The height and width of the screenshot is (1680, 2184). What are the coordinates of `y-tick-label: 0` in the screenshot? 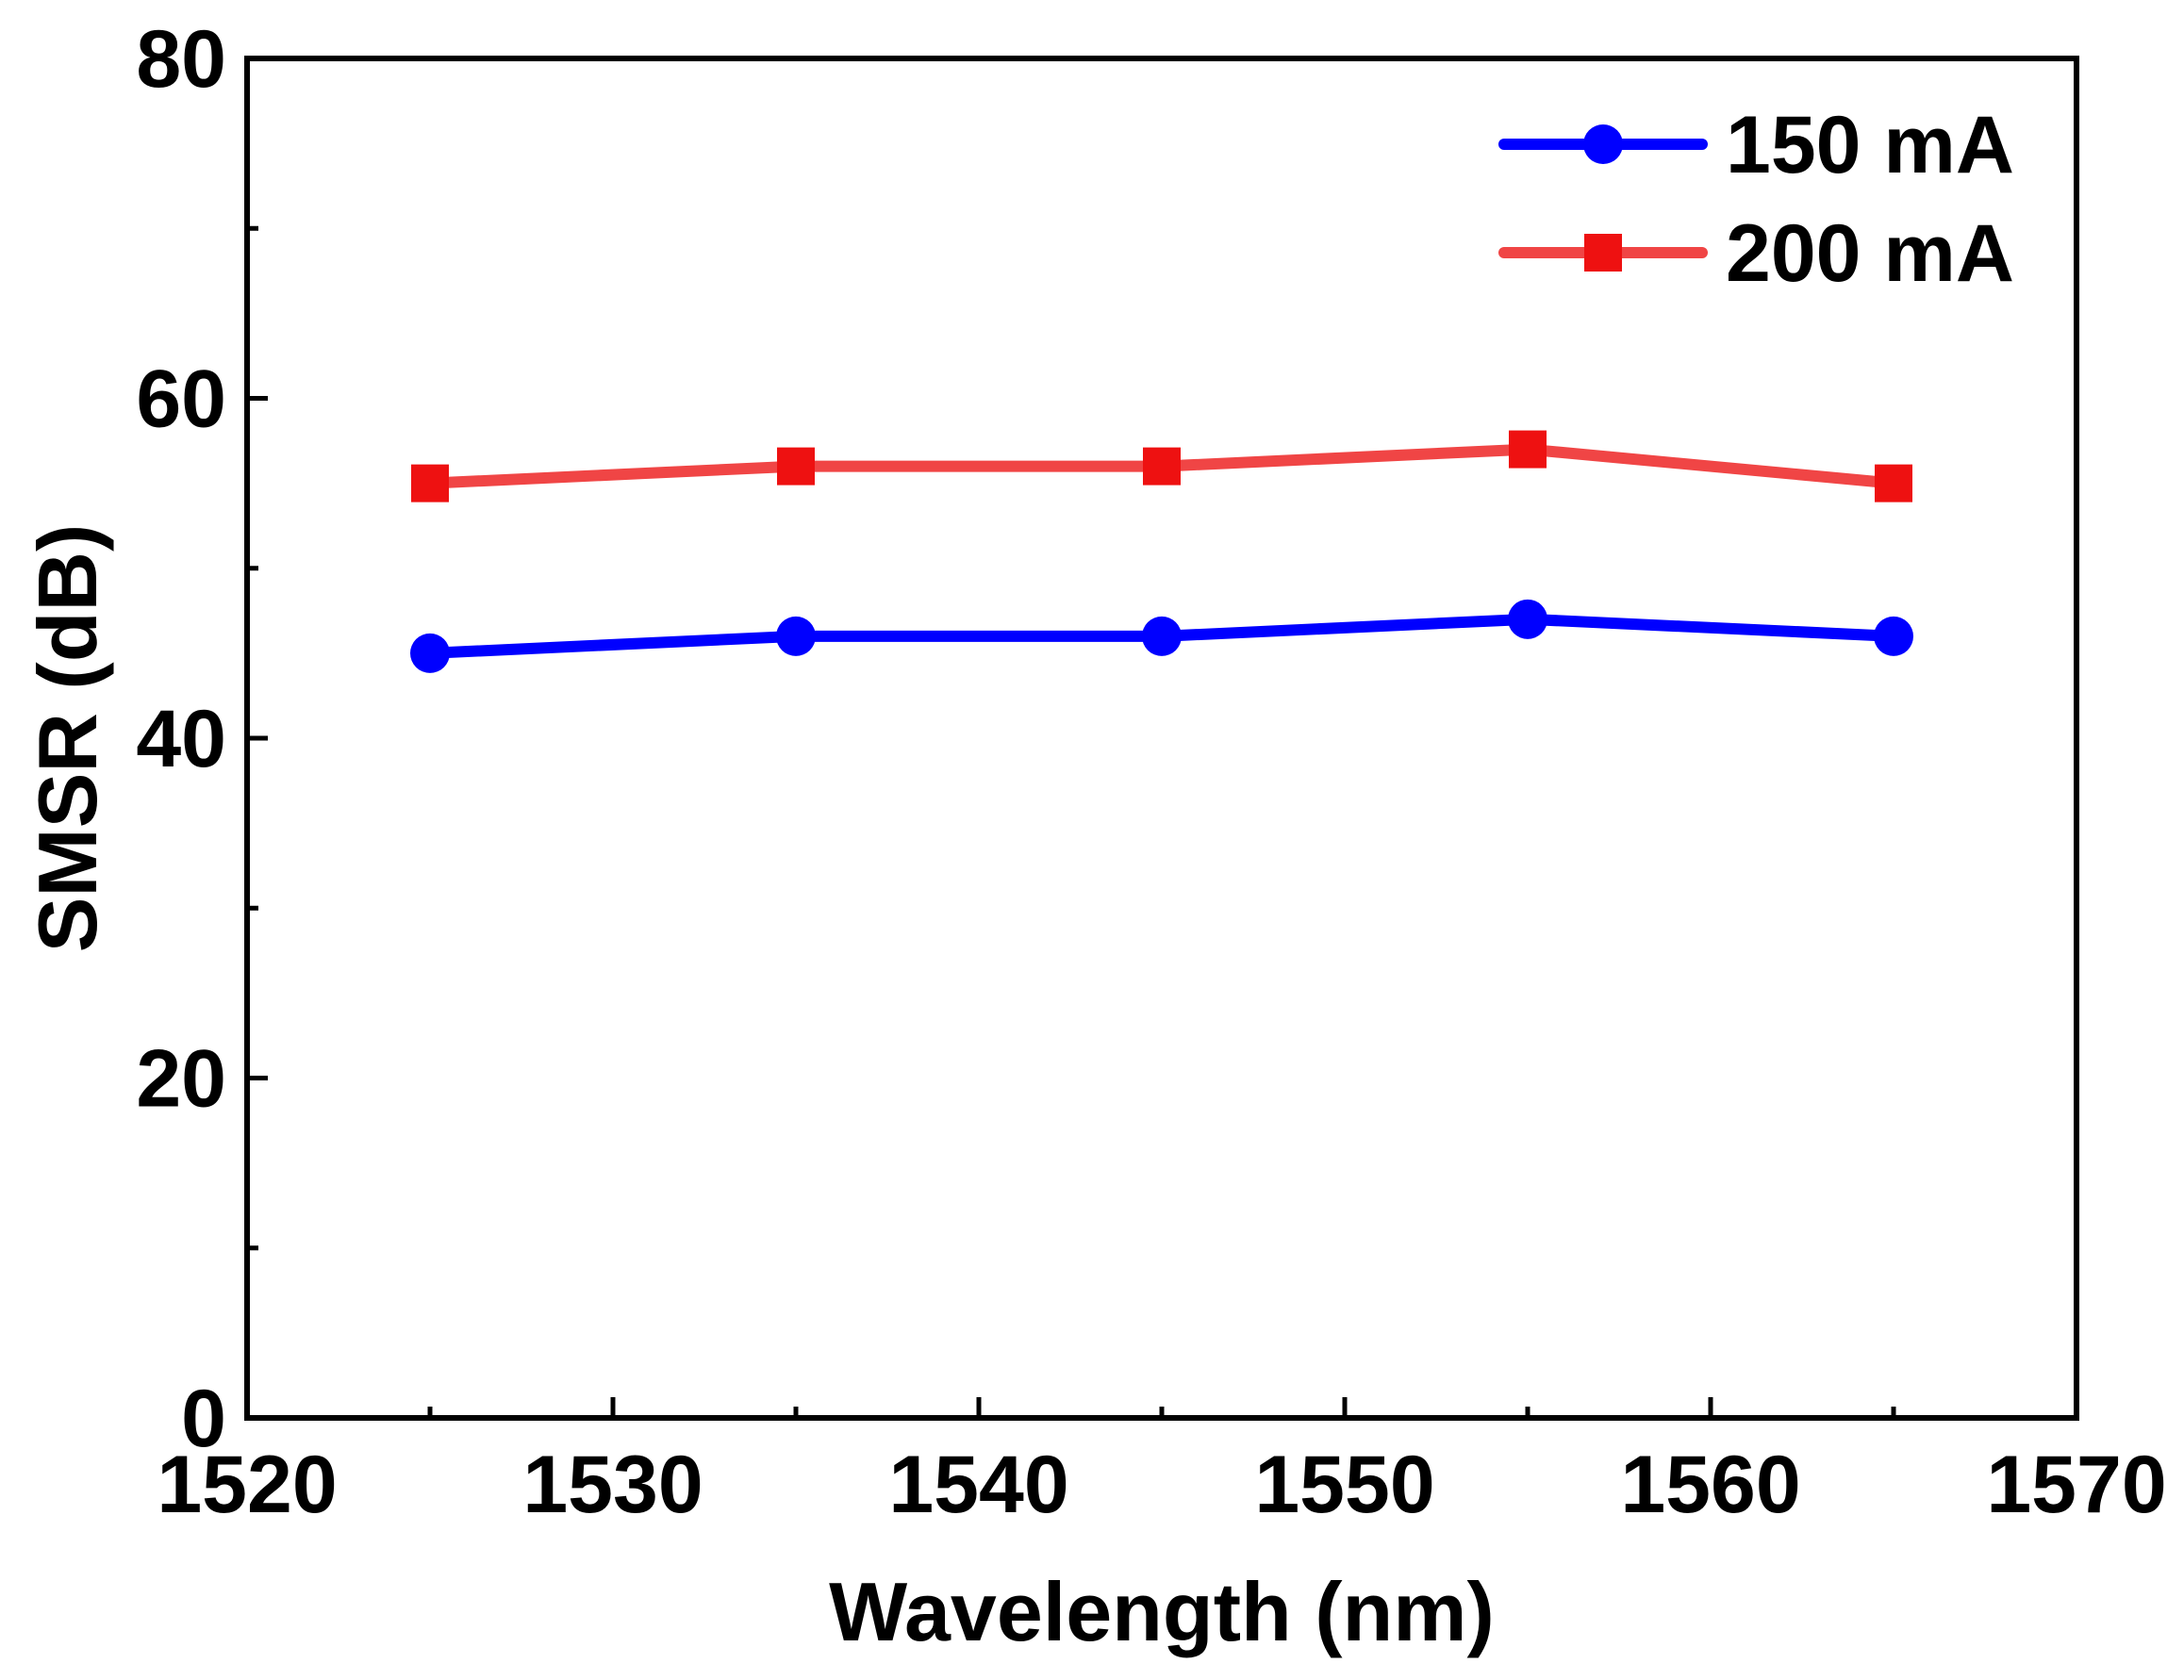 It's located at (203, 1419).